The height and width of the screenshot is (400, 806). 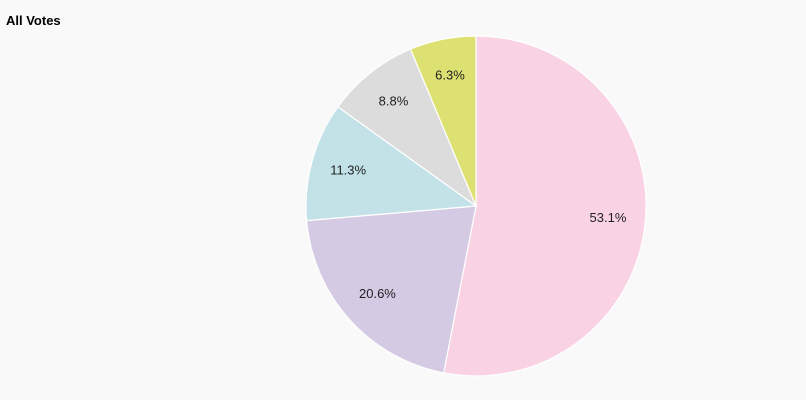 I want to click on slice-label: 20.6%, so click(x=377, y=293).